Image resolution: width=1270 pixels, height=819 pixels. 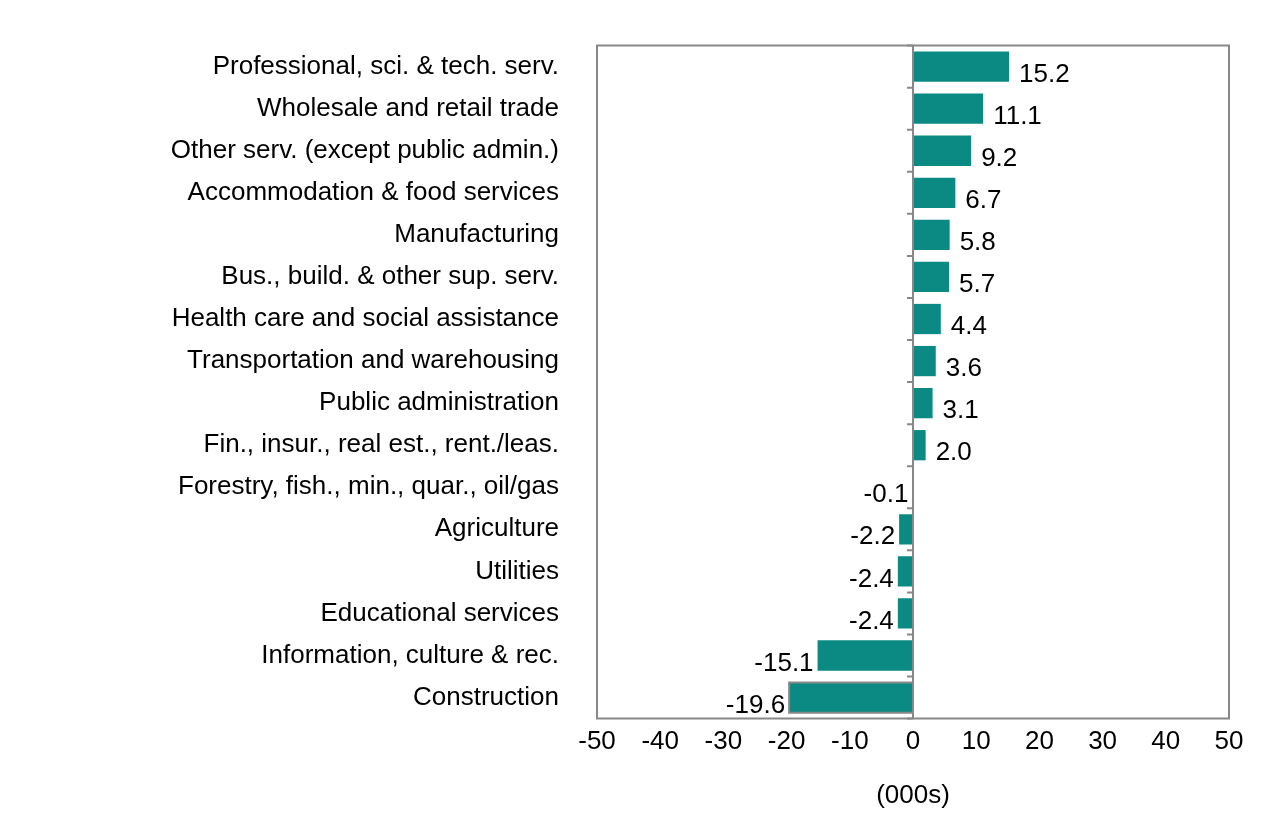 What do you see at coordinates (953, 451) in the screenshot?
I see `data-label: 2.0` at bounding box center [953, 451].